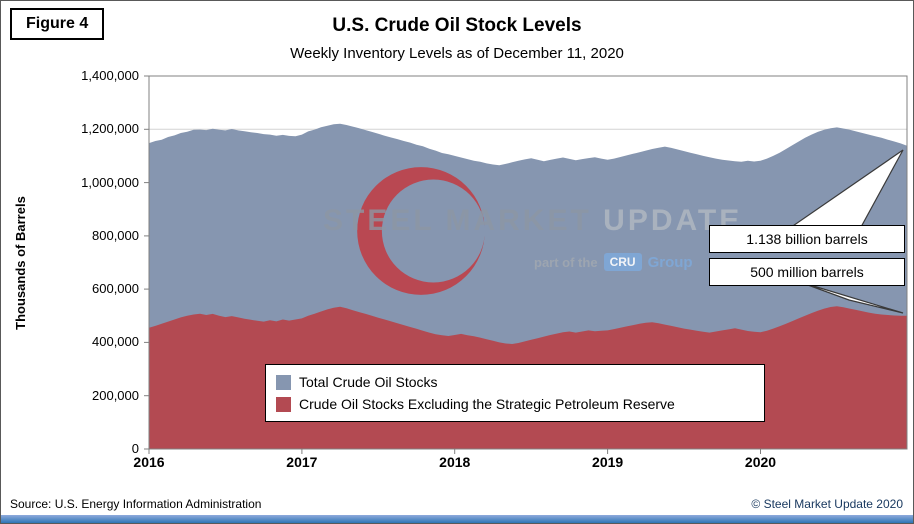 This screenshot has width=914, height=524. What do you see at coordinates (115, 395) in the screenshot?
I see `y-tick-label: 200,000` at bounding box center [115, 395].